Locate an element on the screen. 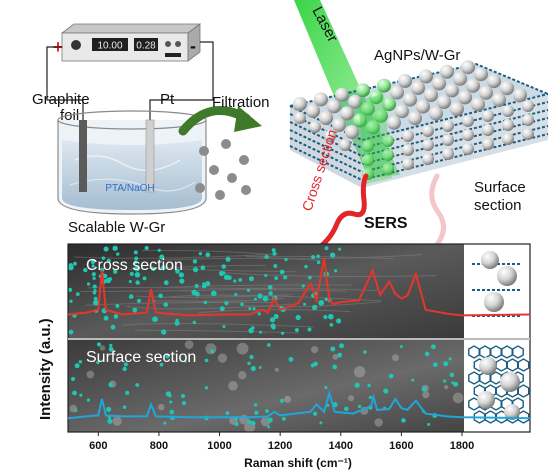 Image resolution: width=555 pixels, height=474 pixels. pt-electrode-label: Pt is located at coordinates (167, 99).